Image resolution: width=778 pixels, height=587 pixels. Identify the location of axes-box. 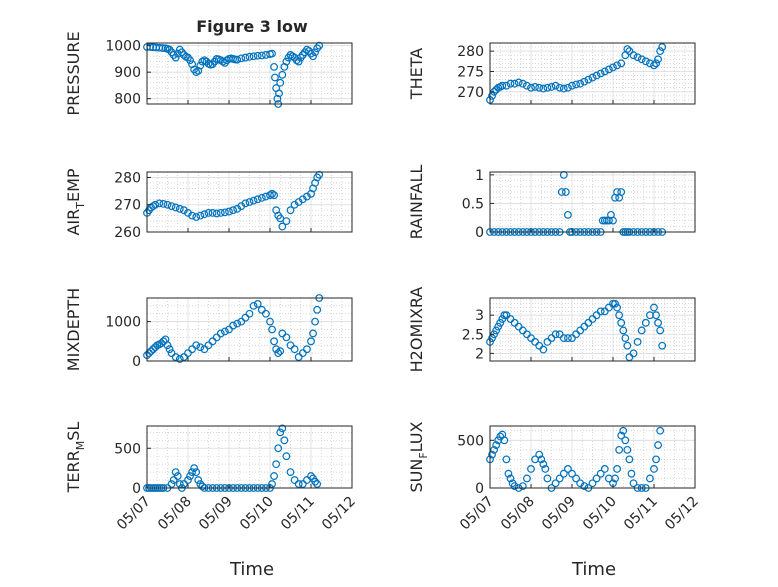
(249, 73).